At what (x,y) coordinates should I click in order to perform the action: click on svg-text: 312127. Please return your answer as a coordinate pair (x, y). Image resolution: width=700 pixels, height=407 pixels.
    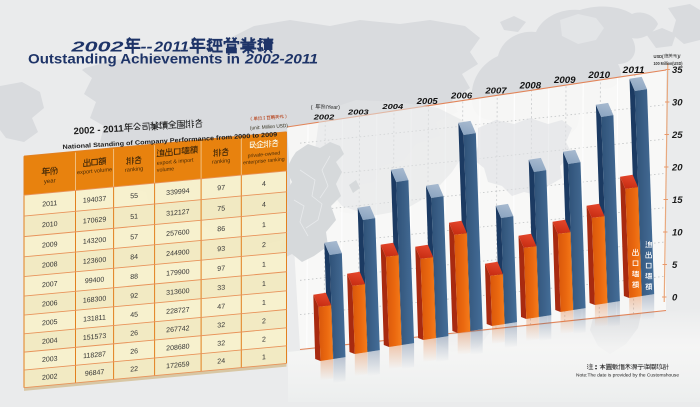
    Looking at the image, I should click on (177, 213).